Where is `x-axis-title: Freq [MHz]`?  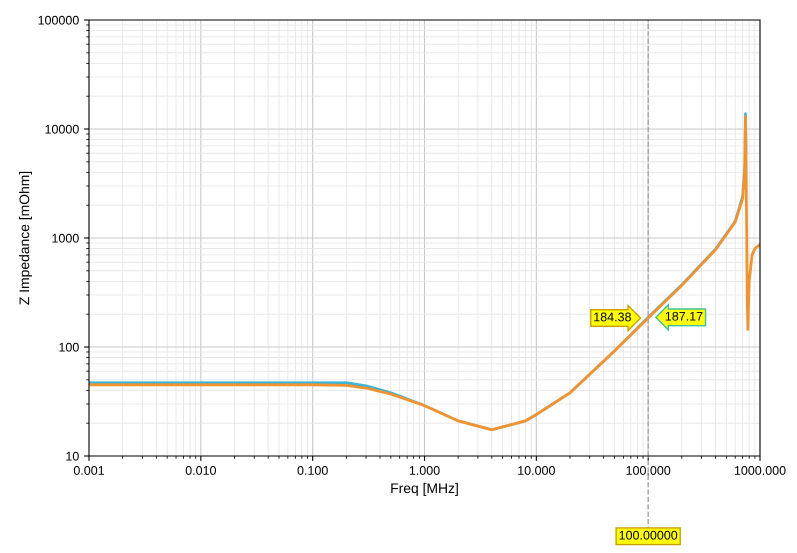 x-axis-title: Freq [MHz] is located at coordinates (424, 489).